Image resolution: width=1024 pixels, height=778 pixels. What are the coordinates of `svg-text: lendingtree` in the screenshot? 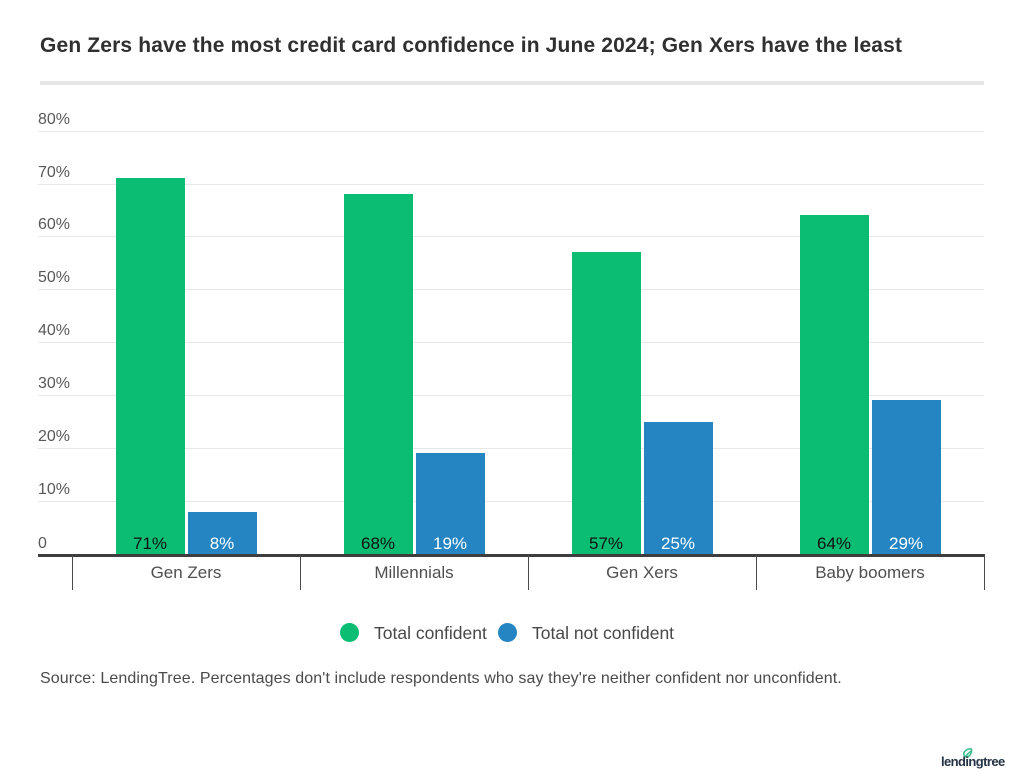 It's located at (973, 761).